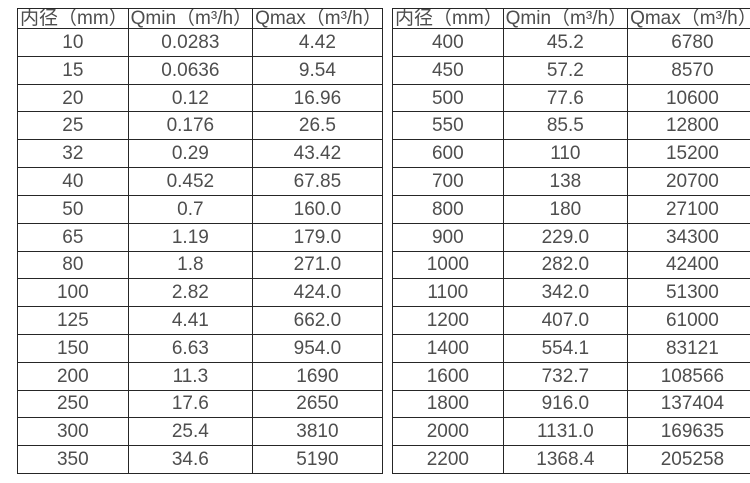  What do you see at coordinates (73, 348) in the screenshot?
I see `table-cell: 150` at bounding box center [73, 348].